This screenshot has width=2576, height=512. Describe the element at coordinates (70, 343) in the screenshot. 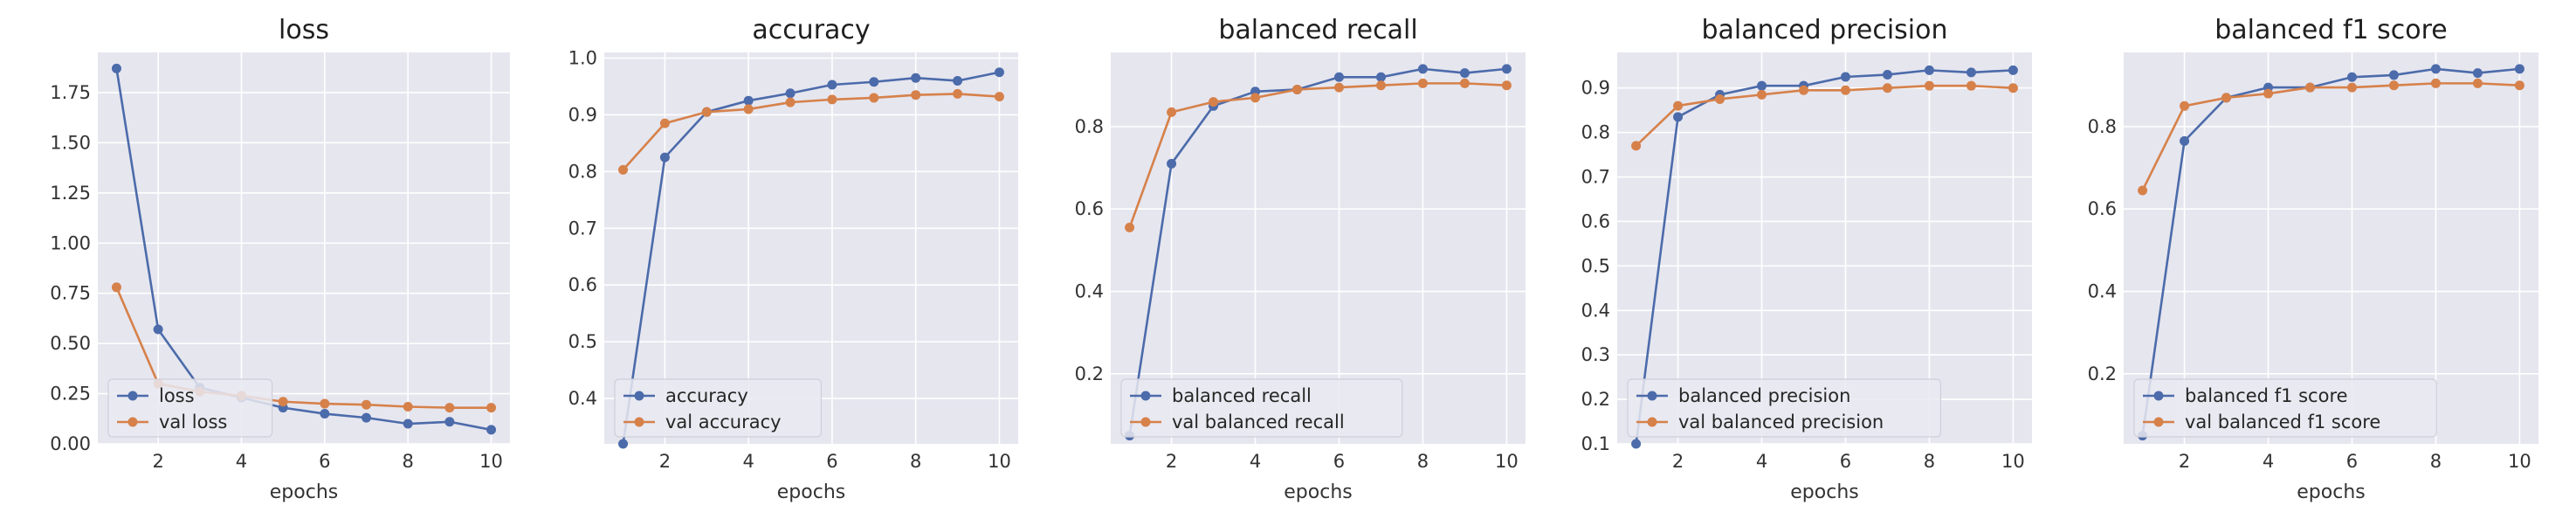

I see `y-tick-label: 0.50` at that location.